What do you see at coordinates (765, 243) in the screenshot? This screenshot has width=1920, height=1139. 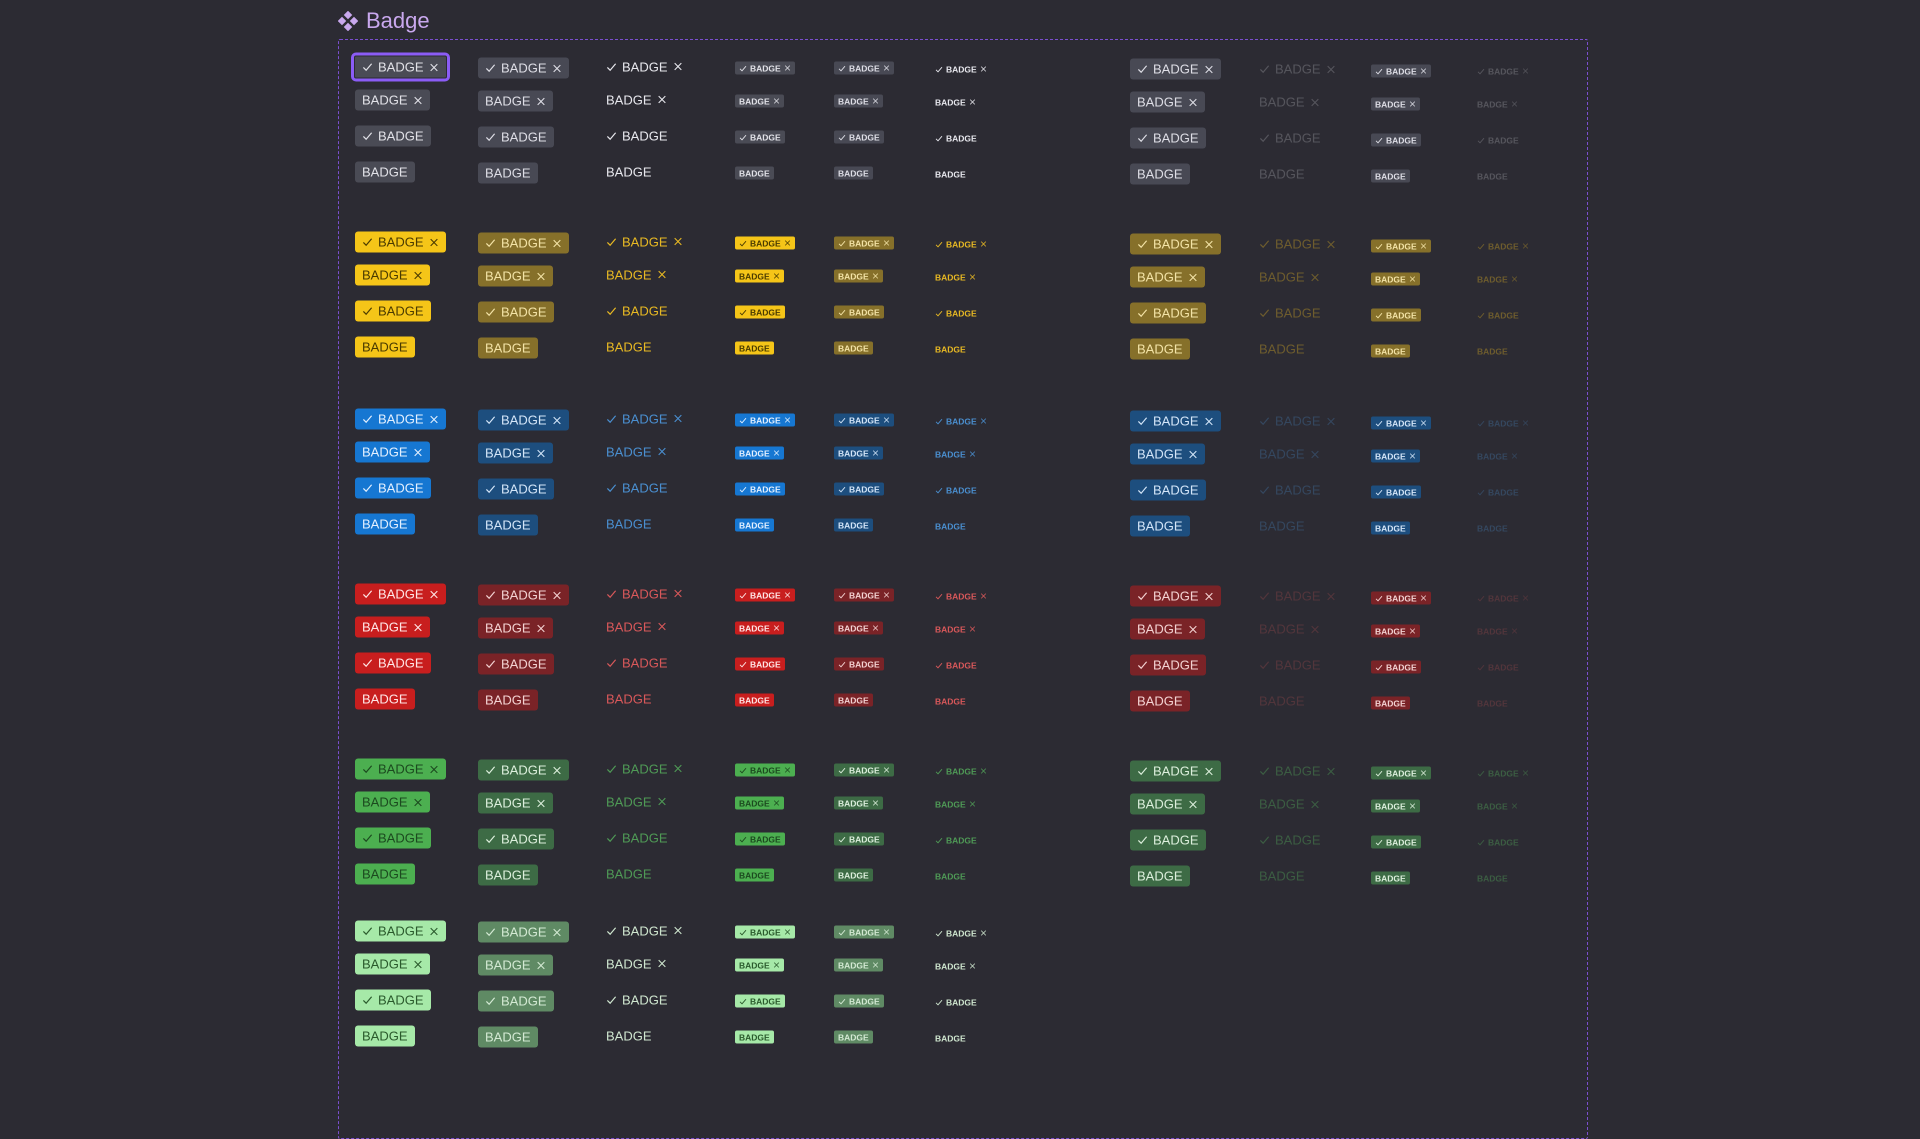 I see `badge-warning-solid: BADGE` at bounding box center [765, 243].